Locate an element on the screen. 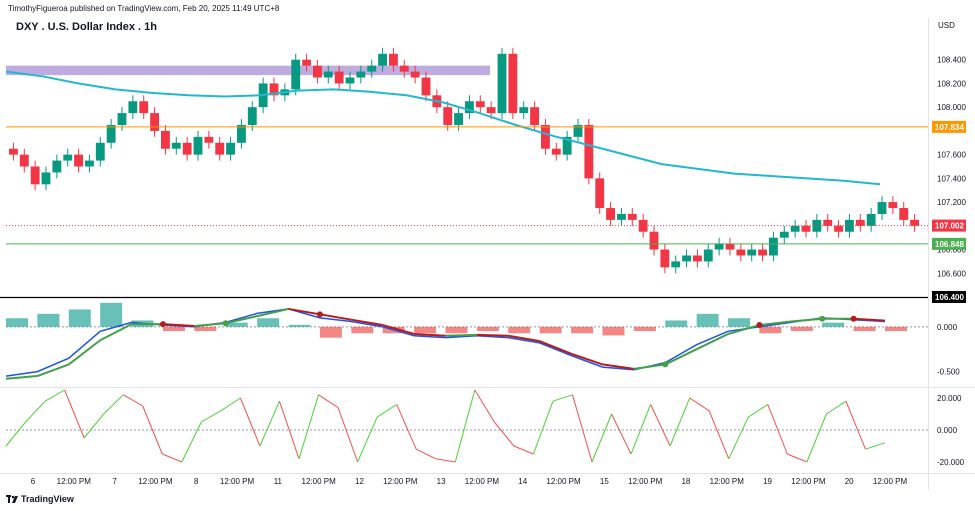 Image resolution: width=975 pixels, height=511 pixels. time-tick-label: 20 is located at coordinates (849, 481).